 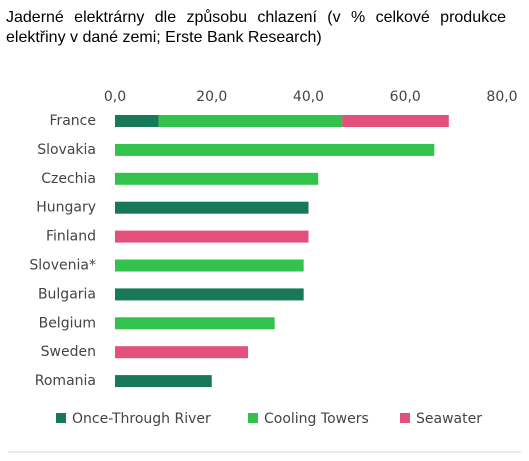 I want to click on y-tick-label: Finland, so click(x=71, y=237).